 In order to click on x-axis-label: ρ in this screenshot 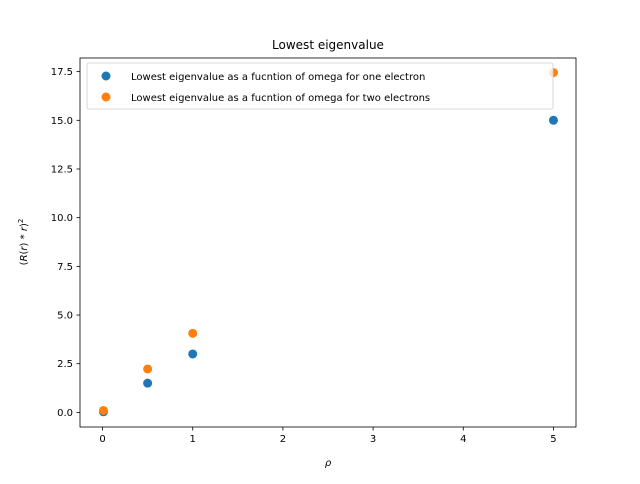, I will do `click(328, 463)`.